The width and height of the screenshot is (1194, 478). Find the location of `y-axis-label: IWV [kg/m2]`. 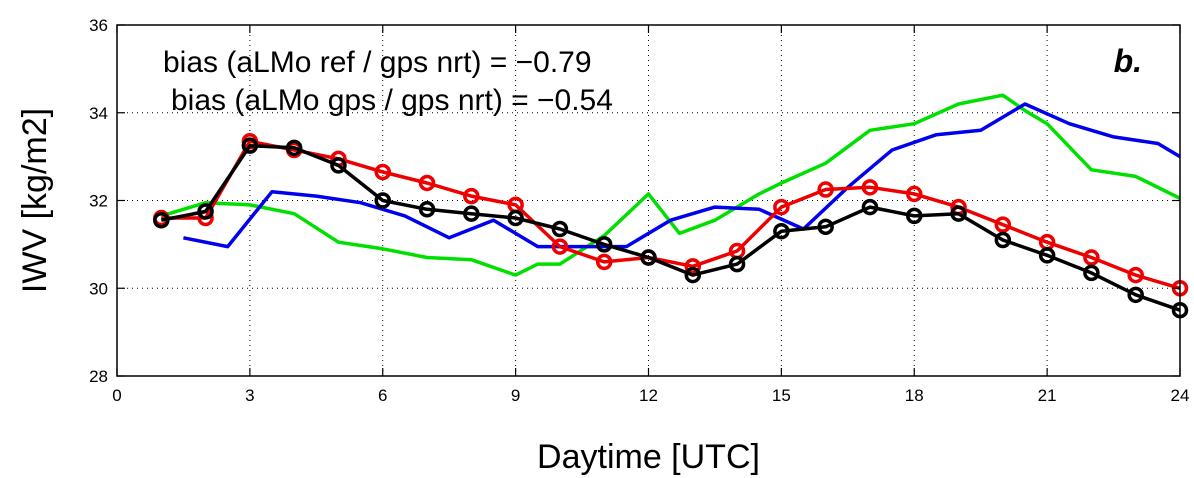

y-axis-label: IWV [kg/m2] is located at coordinates (35, 200).